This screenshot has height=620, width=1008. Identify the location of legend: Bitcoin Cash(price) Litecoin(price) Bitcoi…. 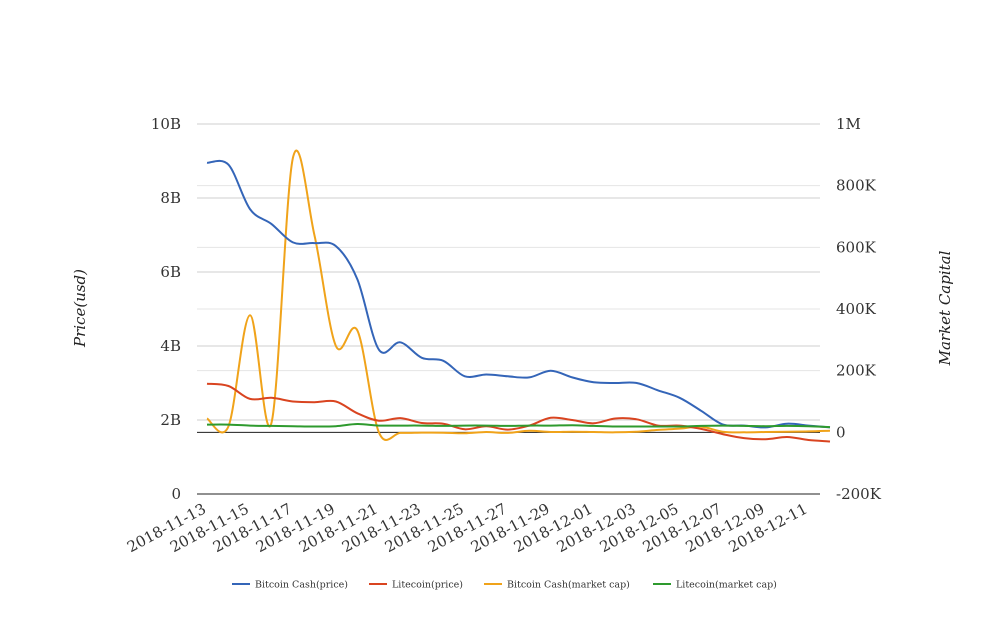
(504, 585).